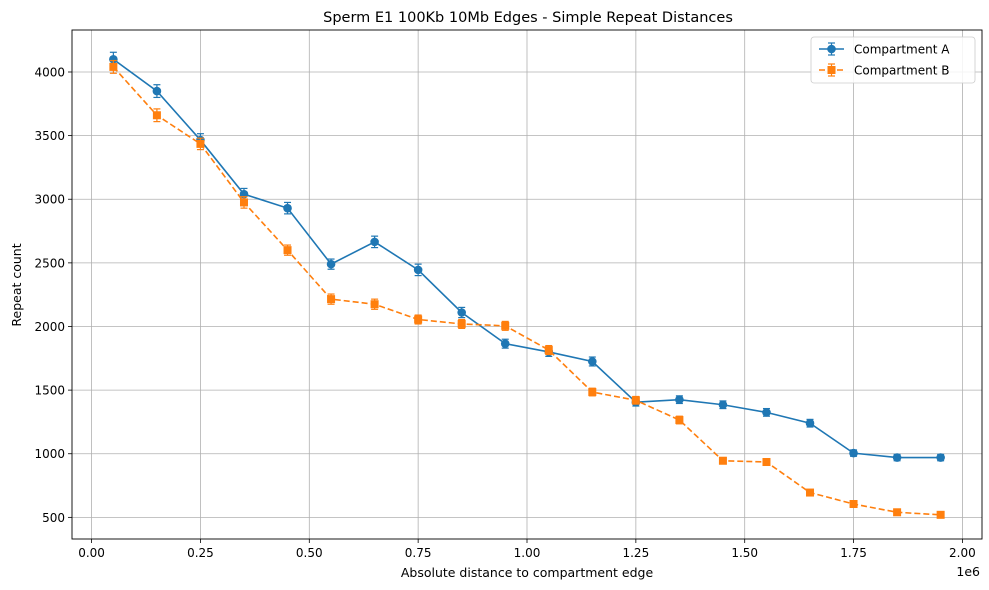 This screenshot has height=590, width=989. I want to click on x-tick-label: 1.25, so click(635, 553).